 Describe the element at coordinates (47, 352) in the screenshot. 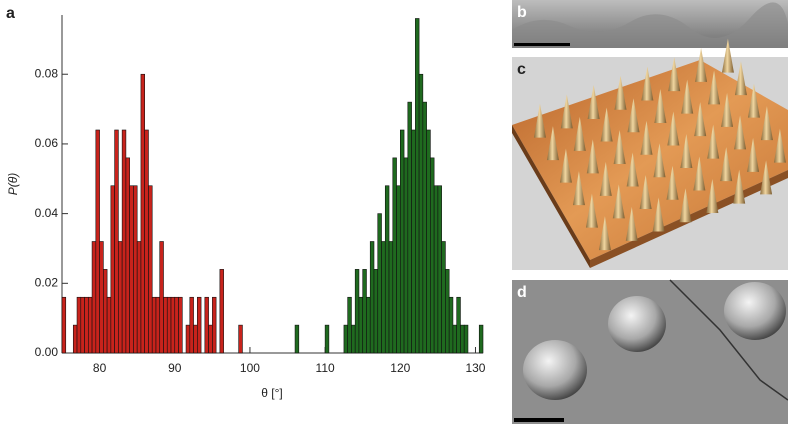

I see `y-tick-label: 0.00` at that location.